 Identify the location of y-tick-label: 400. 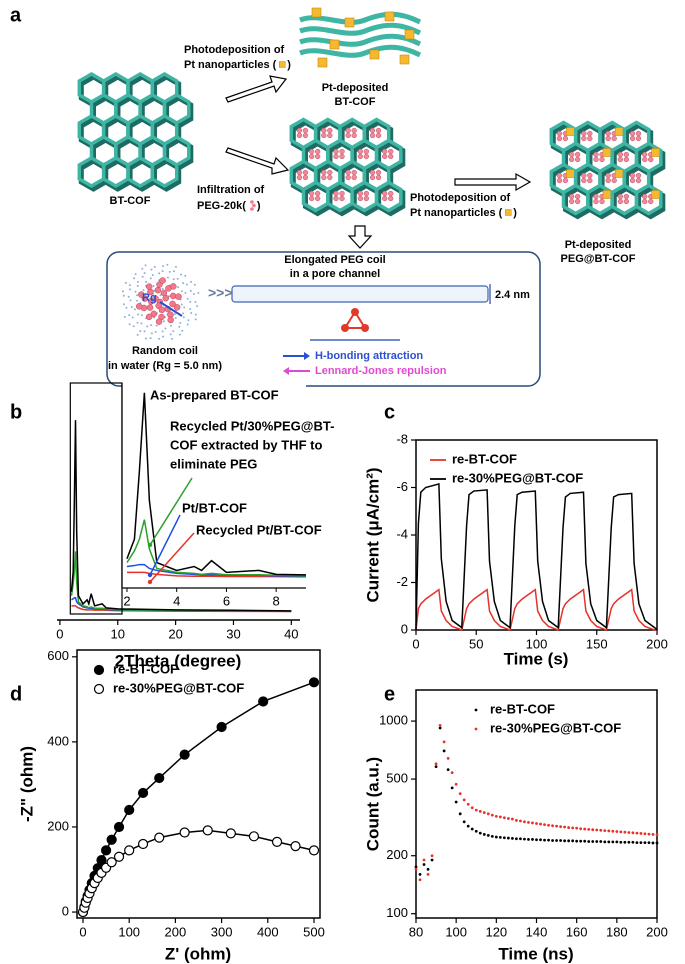
(58, 740).